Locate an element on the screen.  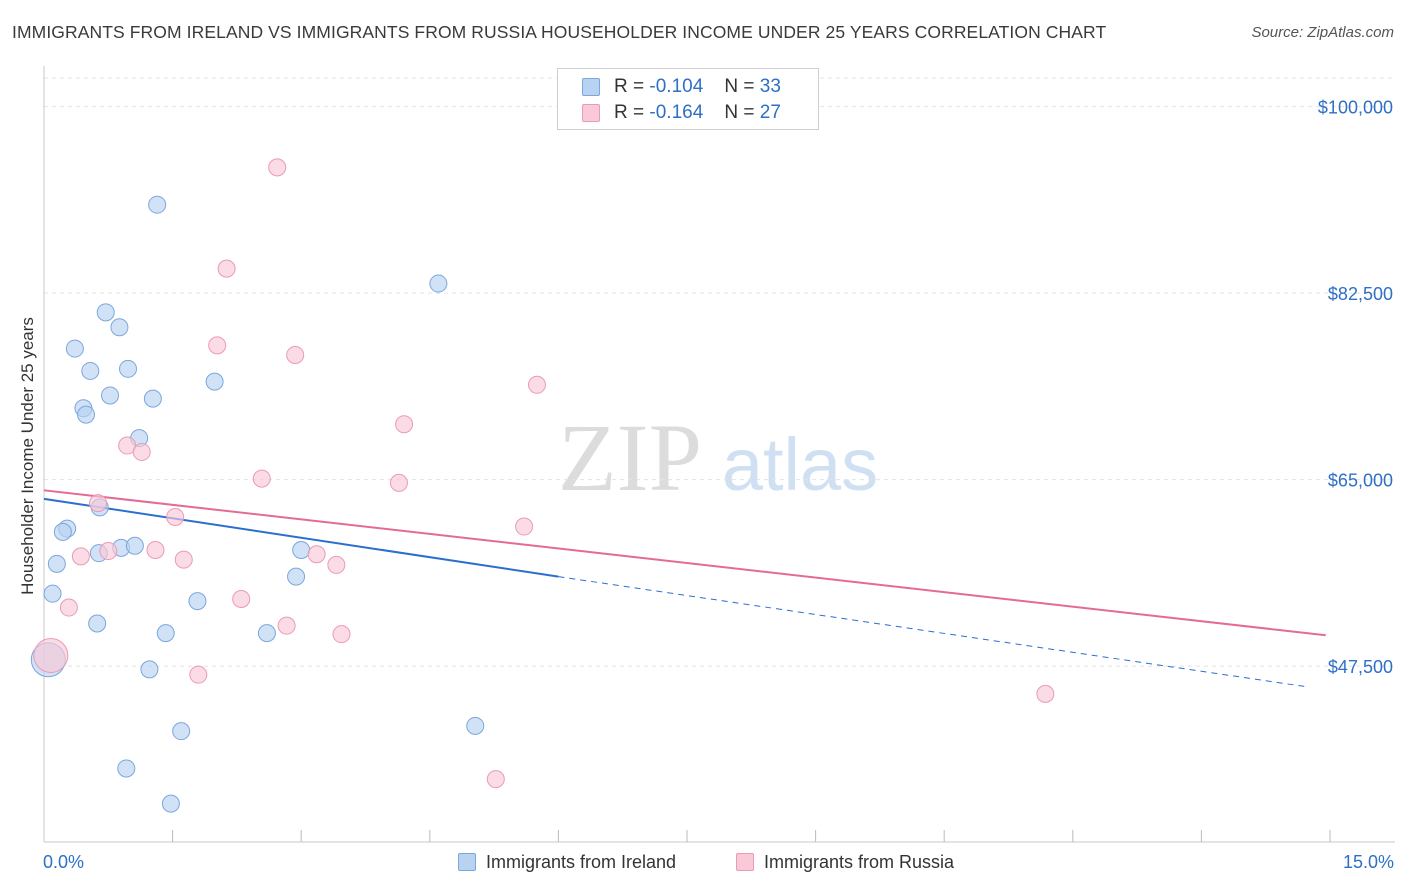
source-label: Source: ZipAtlas.com is located at coordinates (1322, 32).